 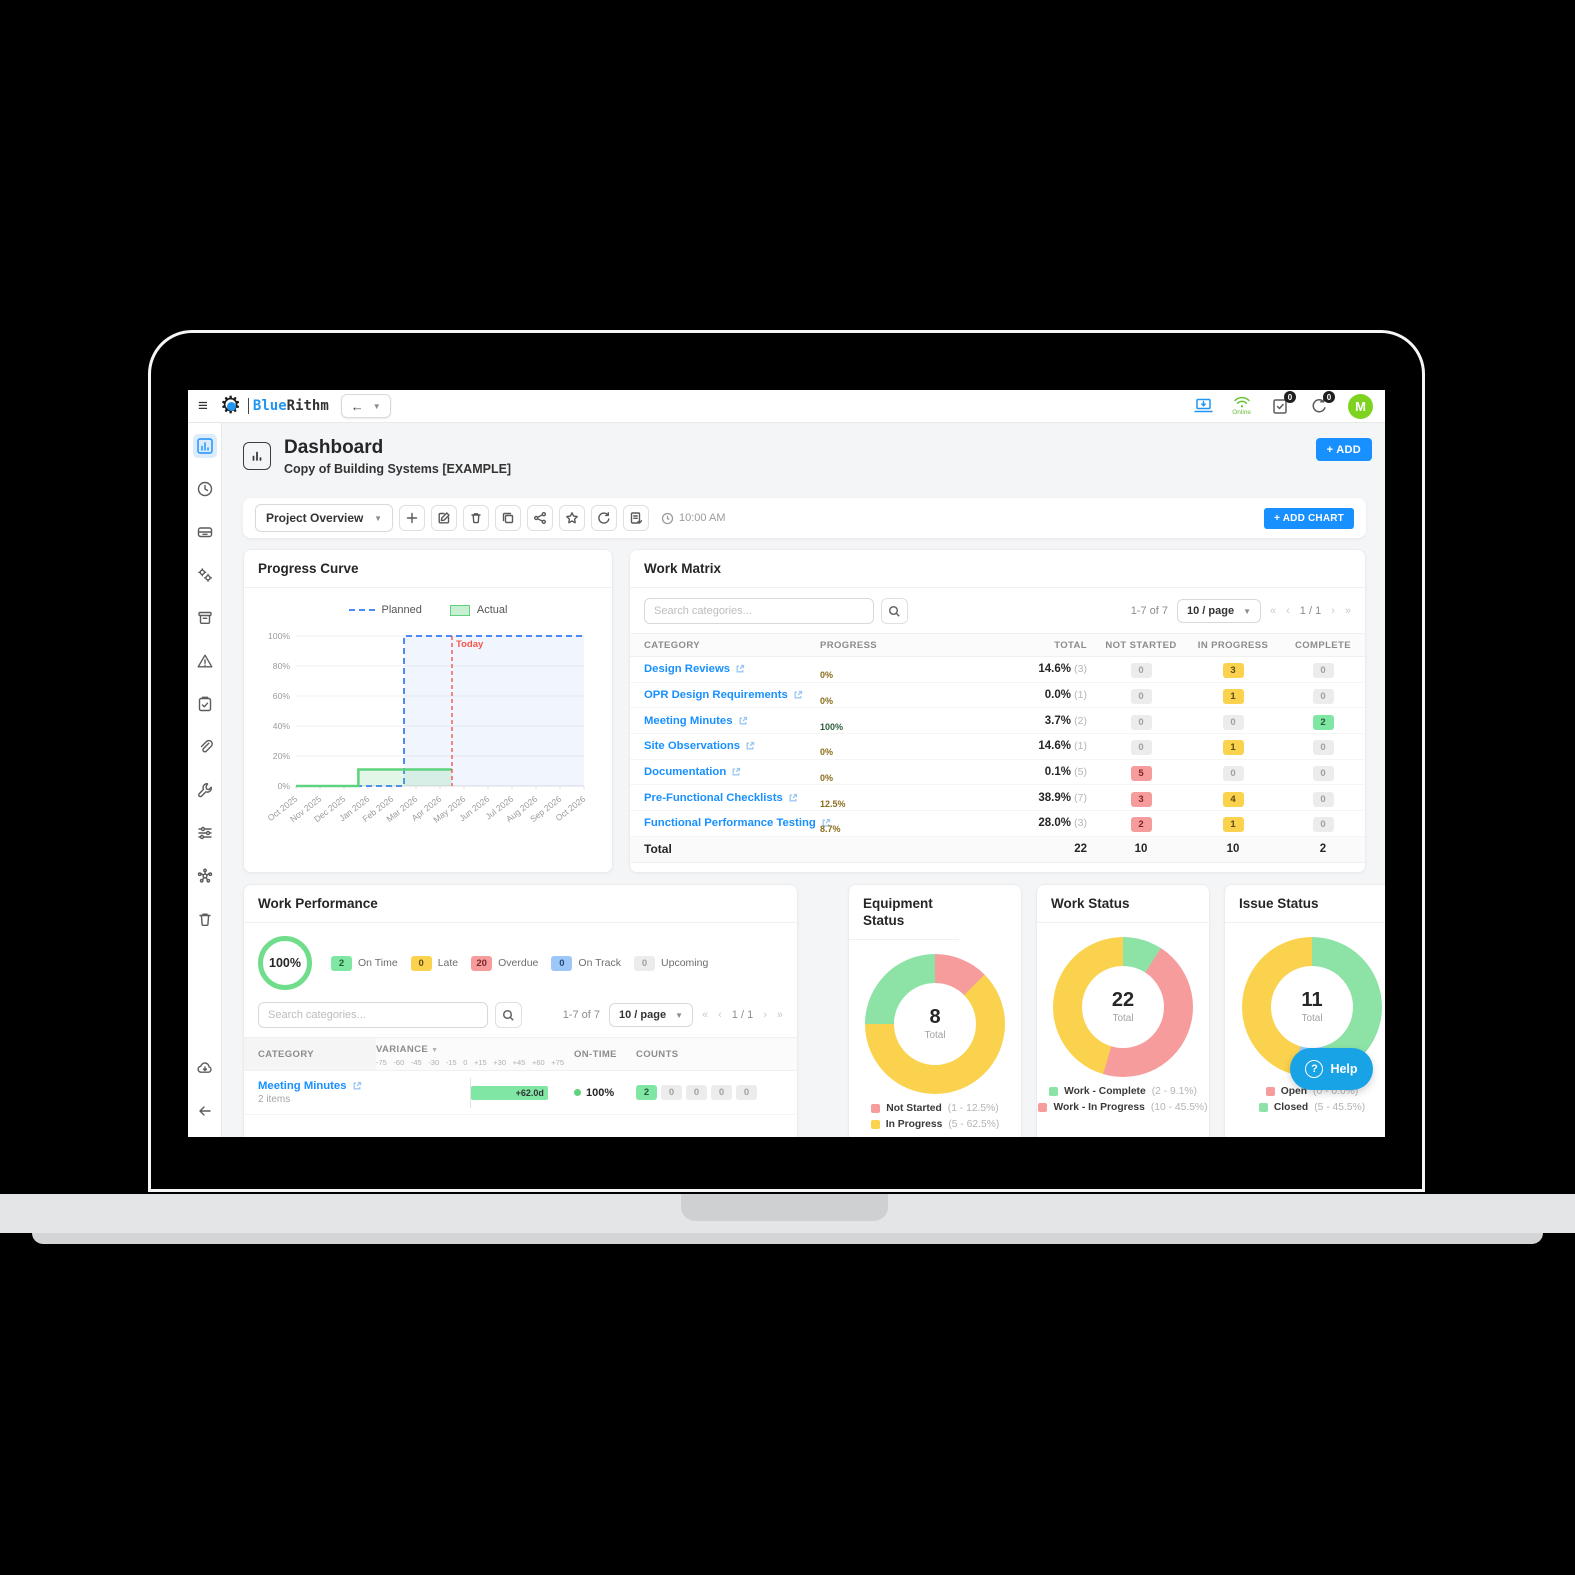 What do you see at coordinates (716, 695) in the screenshot?
I see `category-link: OPR Design Requirements` at bounding box center [716, 695].